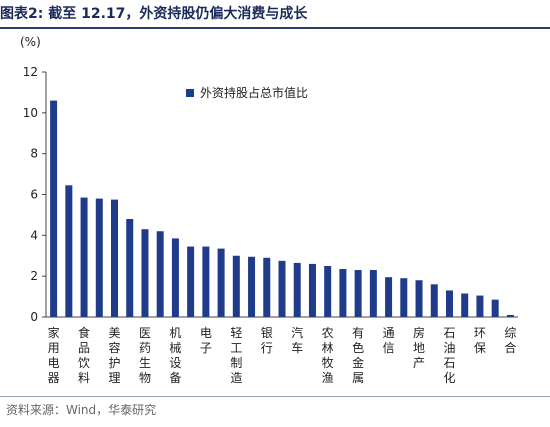  Describe the element at coordinates (267, 340) in the screenshot. I see `x-tick-label: 银行` at that location.